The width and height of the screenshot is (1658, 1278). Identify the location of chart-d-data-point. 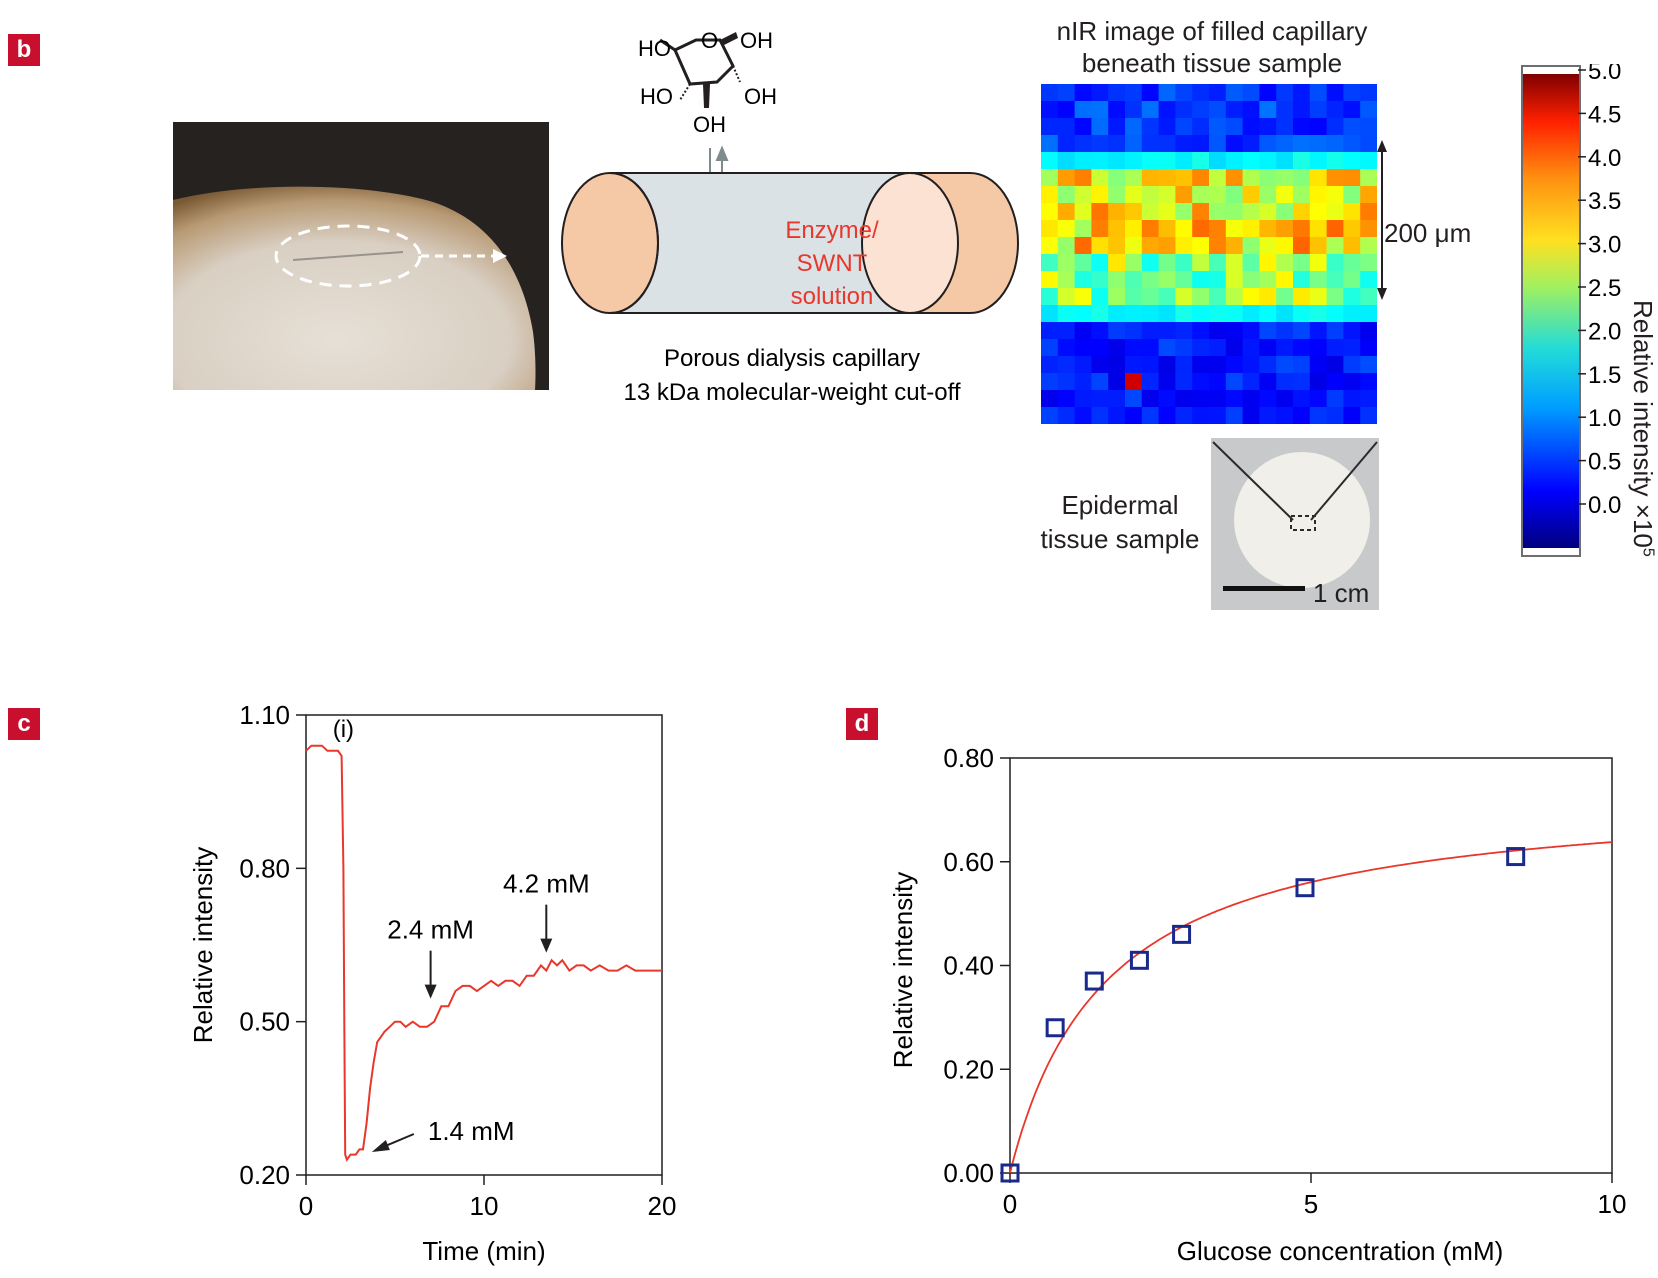
(1182, 934).